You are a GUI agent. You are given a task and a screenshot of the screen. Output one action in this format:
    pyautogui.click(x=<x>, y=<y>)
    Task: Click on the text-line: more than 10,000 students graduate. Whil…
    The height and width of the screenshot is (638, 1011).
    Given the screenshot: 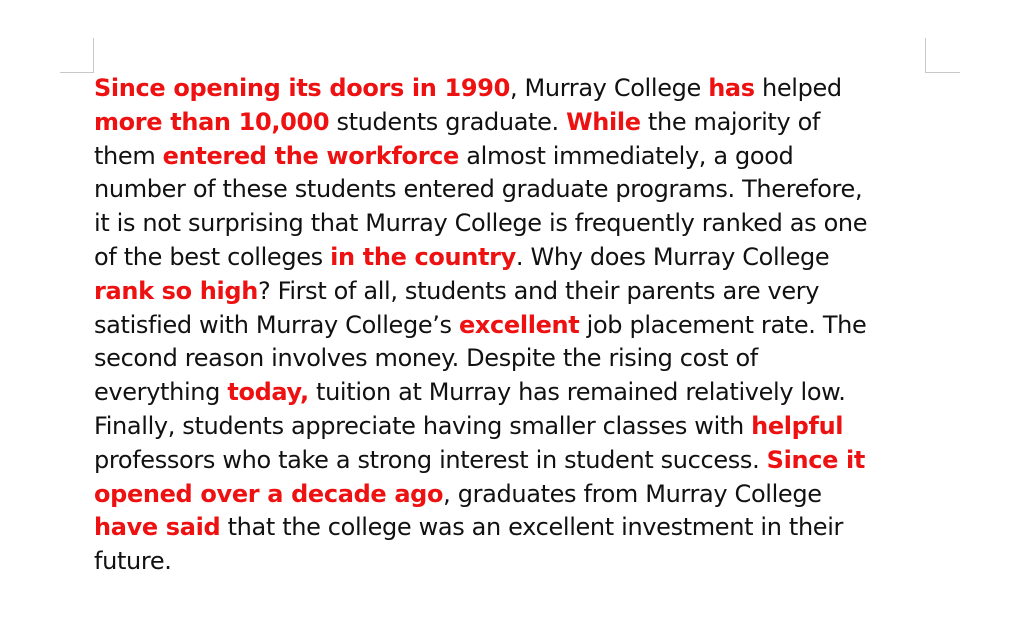 What is the action you would take?
    pyautogui.click(x=506, y=123)
    